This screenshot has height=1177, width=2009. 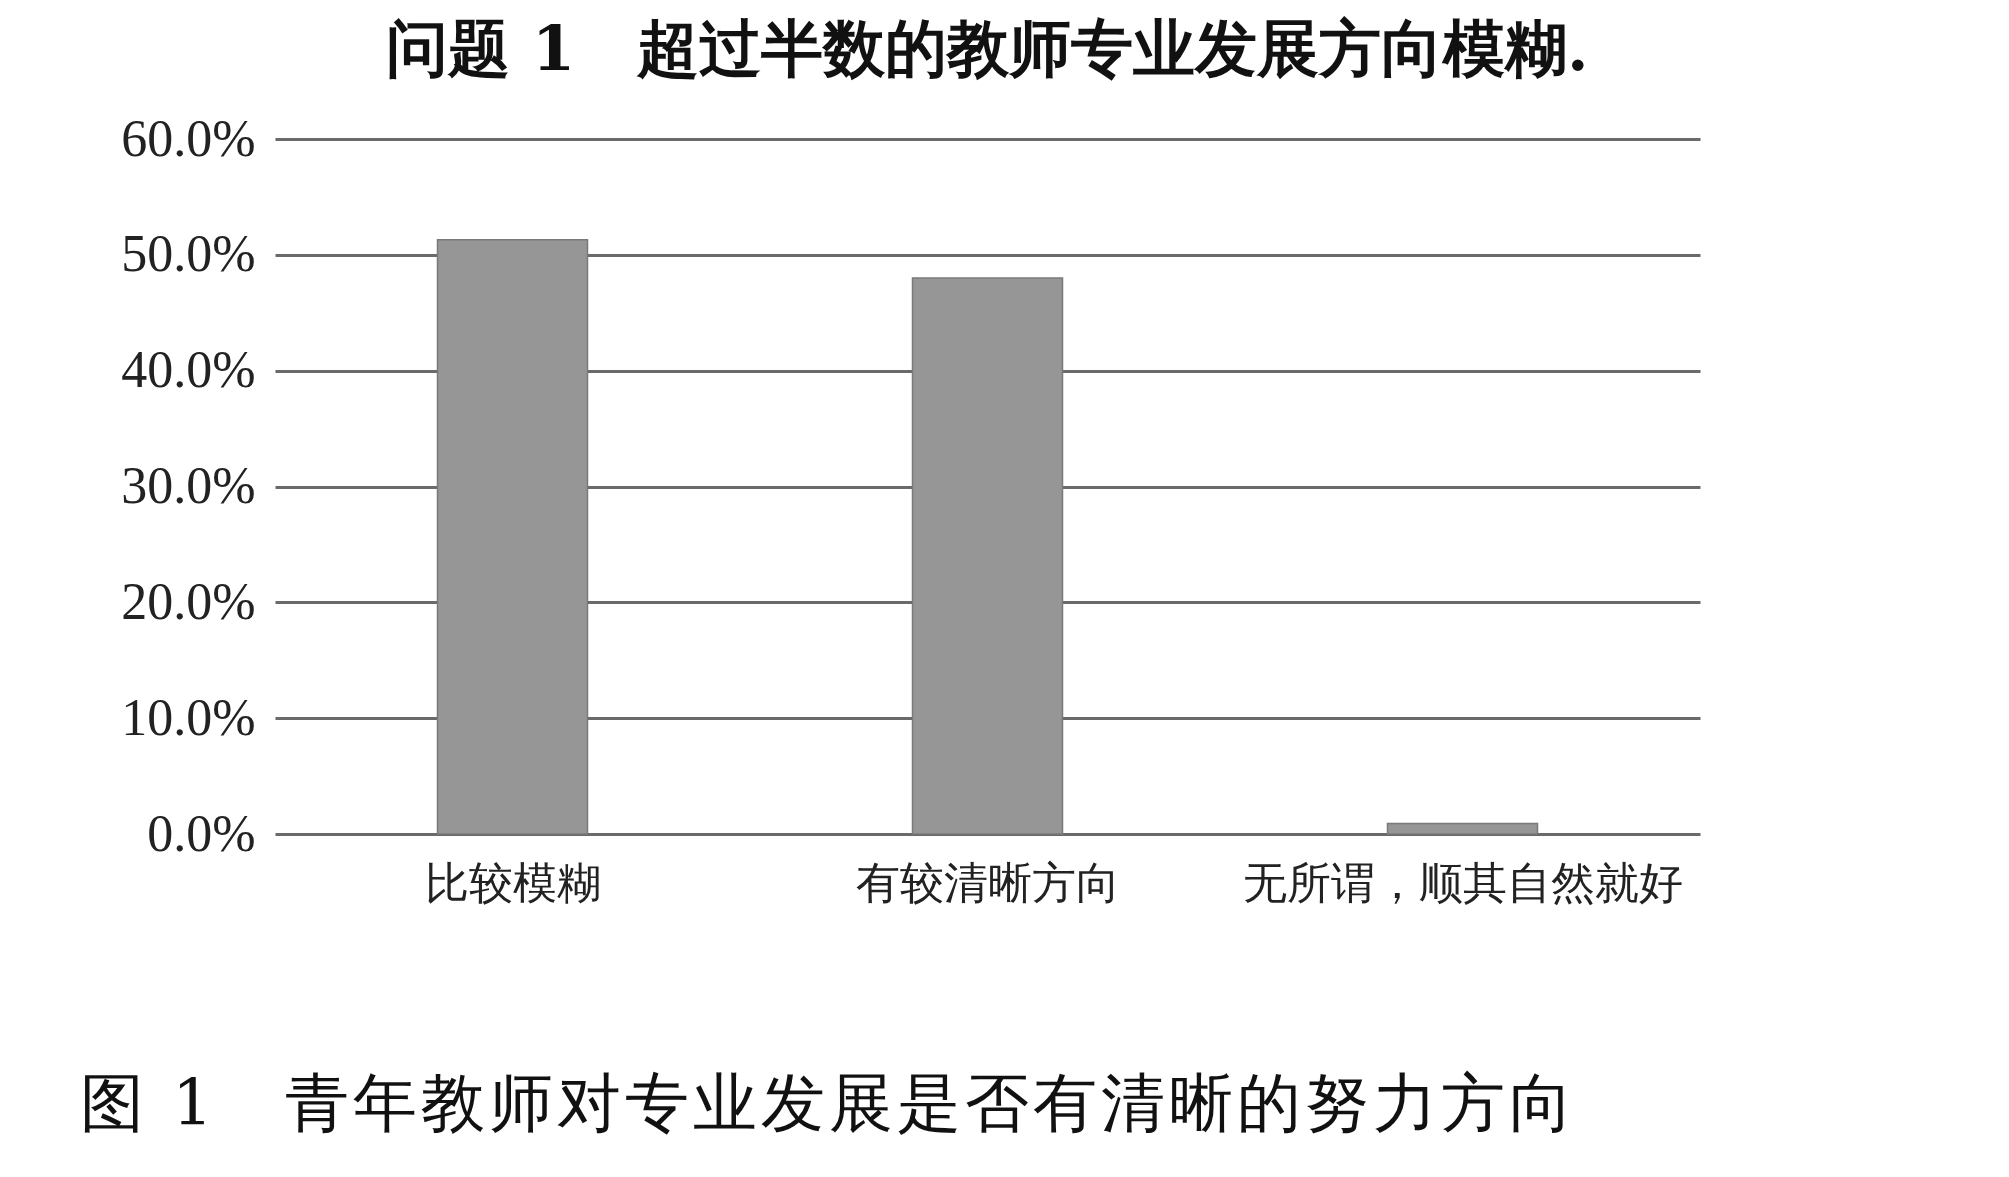 What do you see at coordinates (987, 882) in the screenshot?
I see `x-tick-label: 有较清晰方向` at bounding box center [987, 882].